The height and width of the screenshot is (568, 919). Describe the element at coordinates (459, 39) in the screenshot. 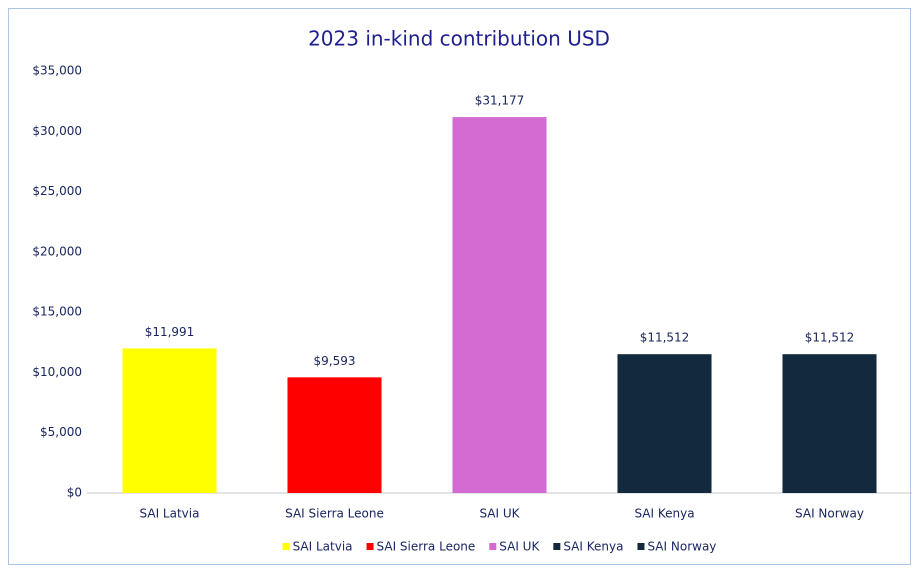

I see `chart-title: 2023 in-kind contribution USD` at that location.